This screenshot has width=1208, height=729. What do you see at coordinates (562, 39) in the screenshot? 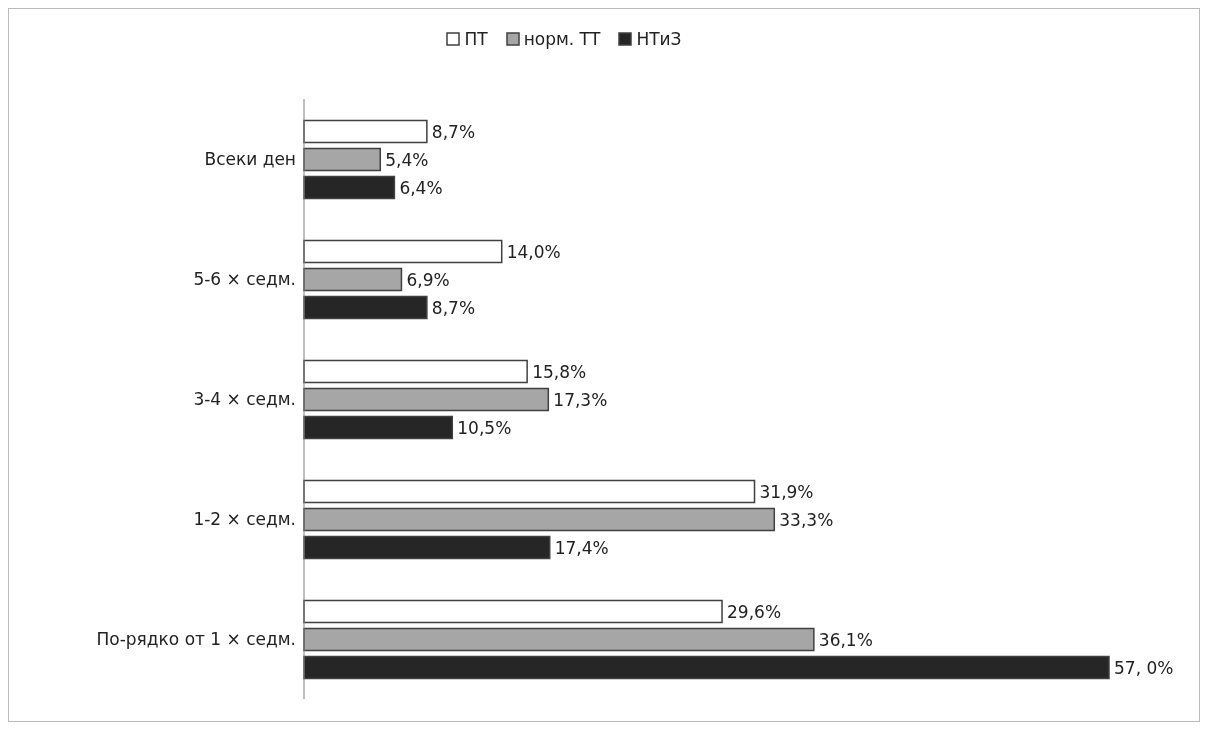
I see `legend-label: норм. ТТ` at bounding box center [562, 39].